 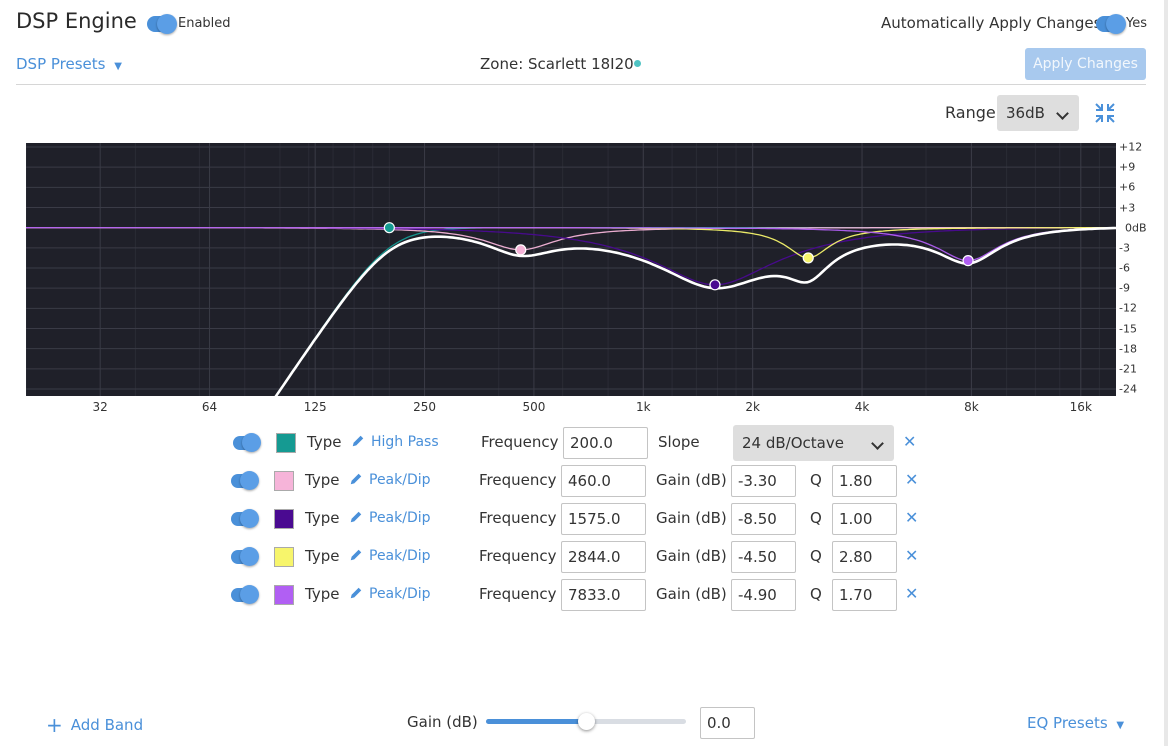 I want to click on dsp-presets-label: DSP Presets, so click(x=61, y=64).